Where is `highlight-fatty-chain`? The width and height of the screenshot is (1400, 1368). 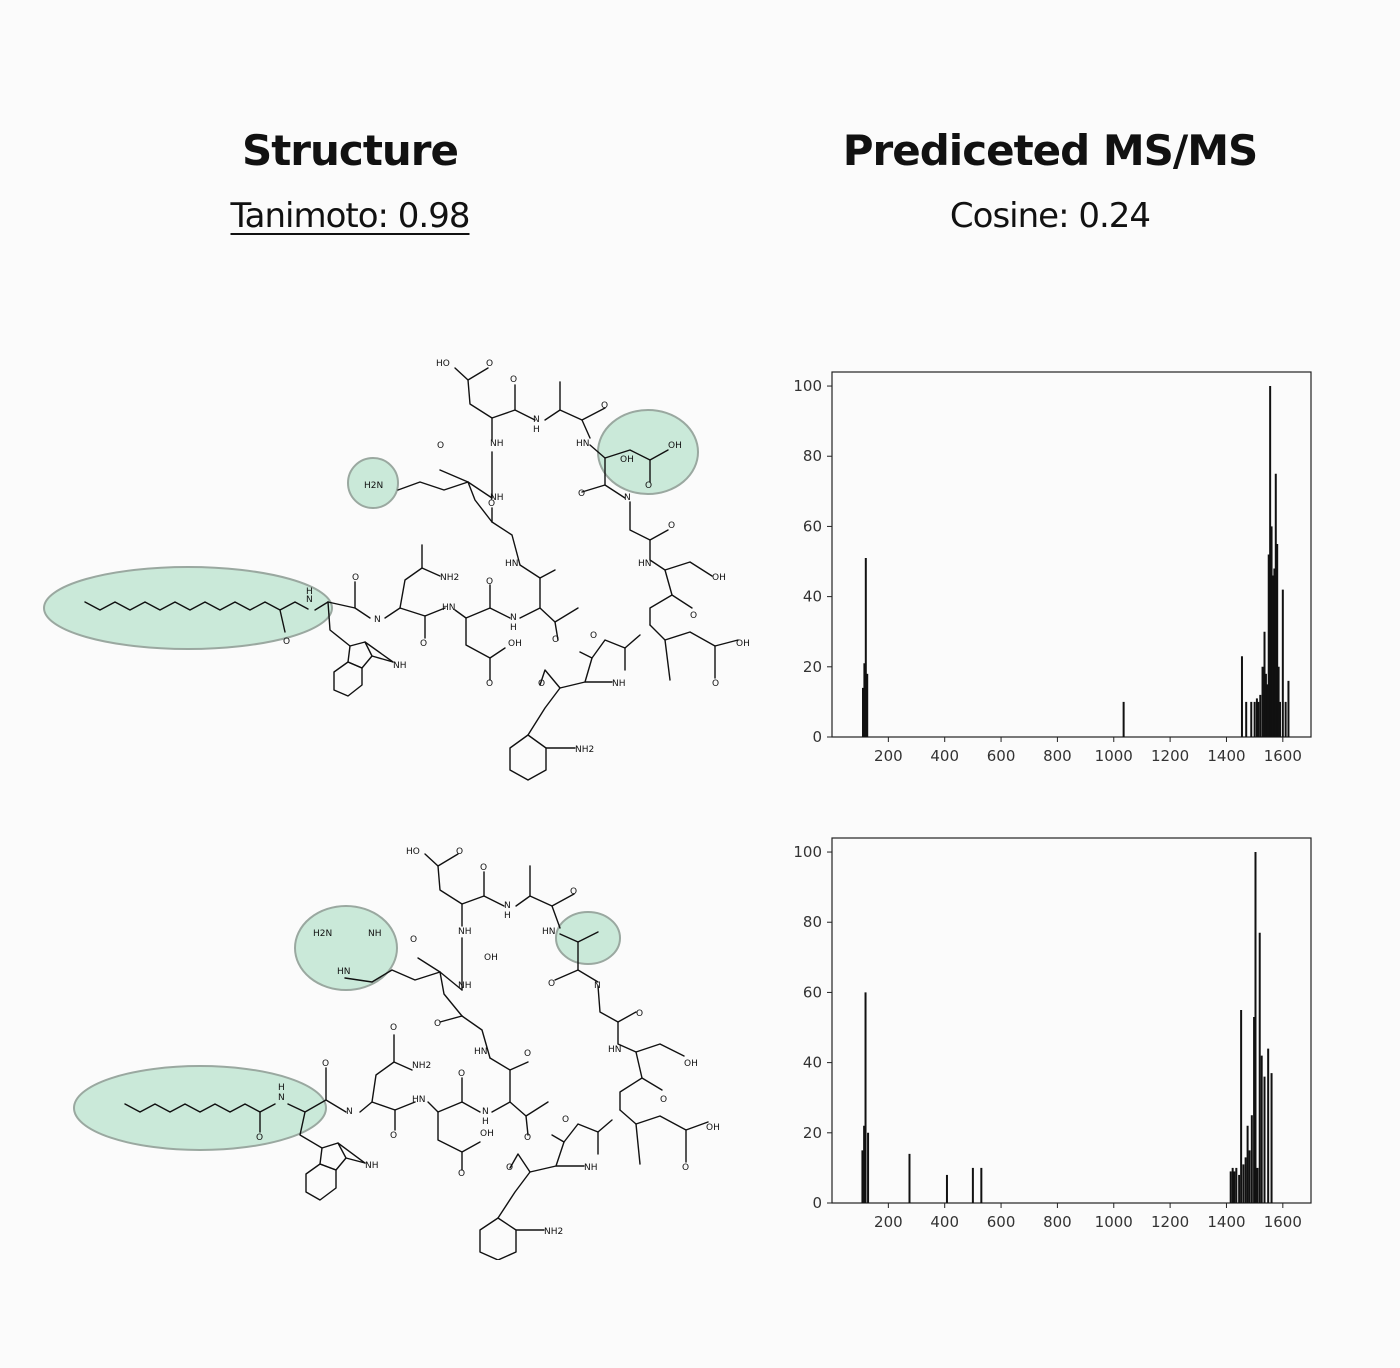 highlight-fatty-chain is located at coordinates (188, 608).